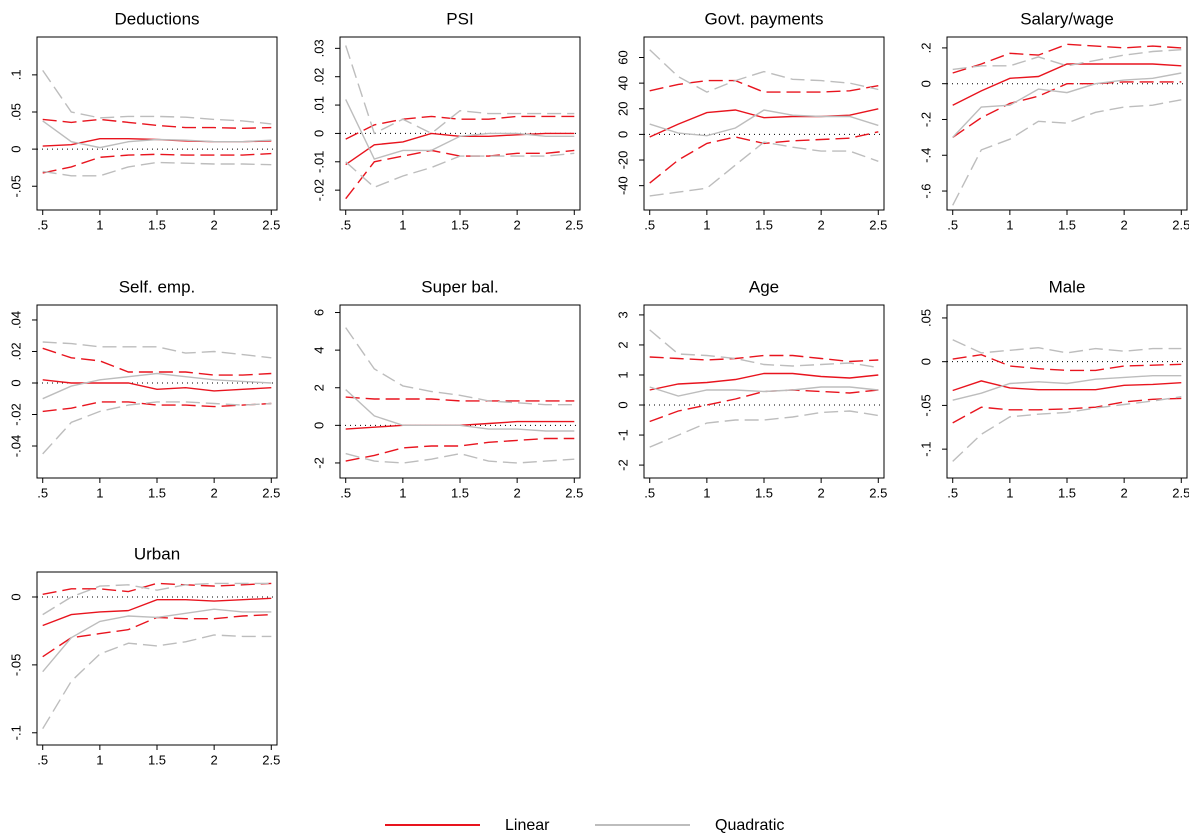 The width and height of the screenshot is (1189, 840). What do you see at coordinates (622, 83) in the screenshot?
I see `y-tick-label: 40` at bounding box center [622, 83].